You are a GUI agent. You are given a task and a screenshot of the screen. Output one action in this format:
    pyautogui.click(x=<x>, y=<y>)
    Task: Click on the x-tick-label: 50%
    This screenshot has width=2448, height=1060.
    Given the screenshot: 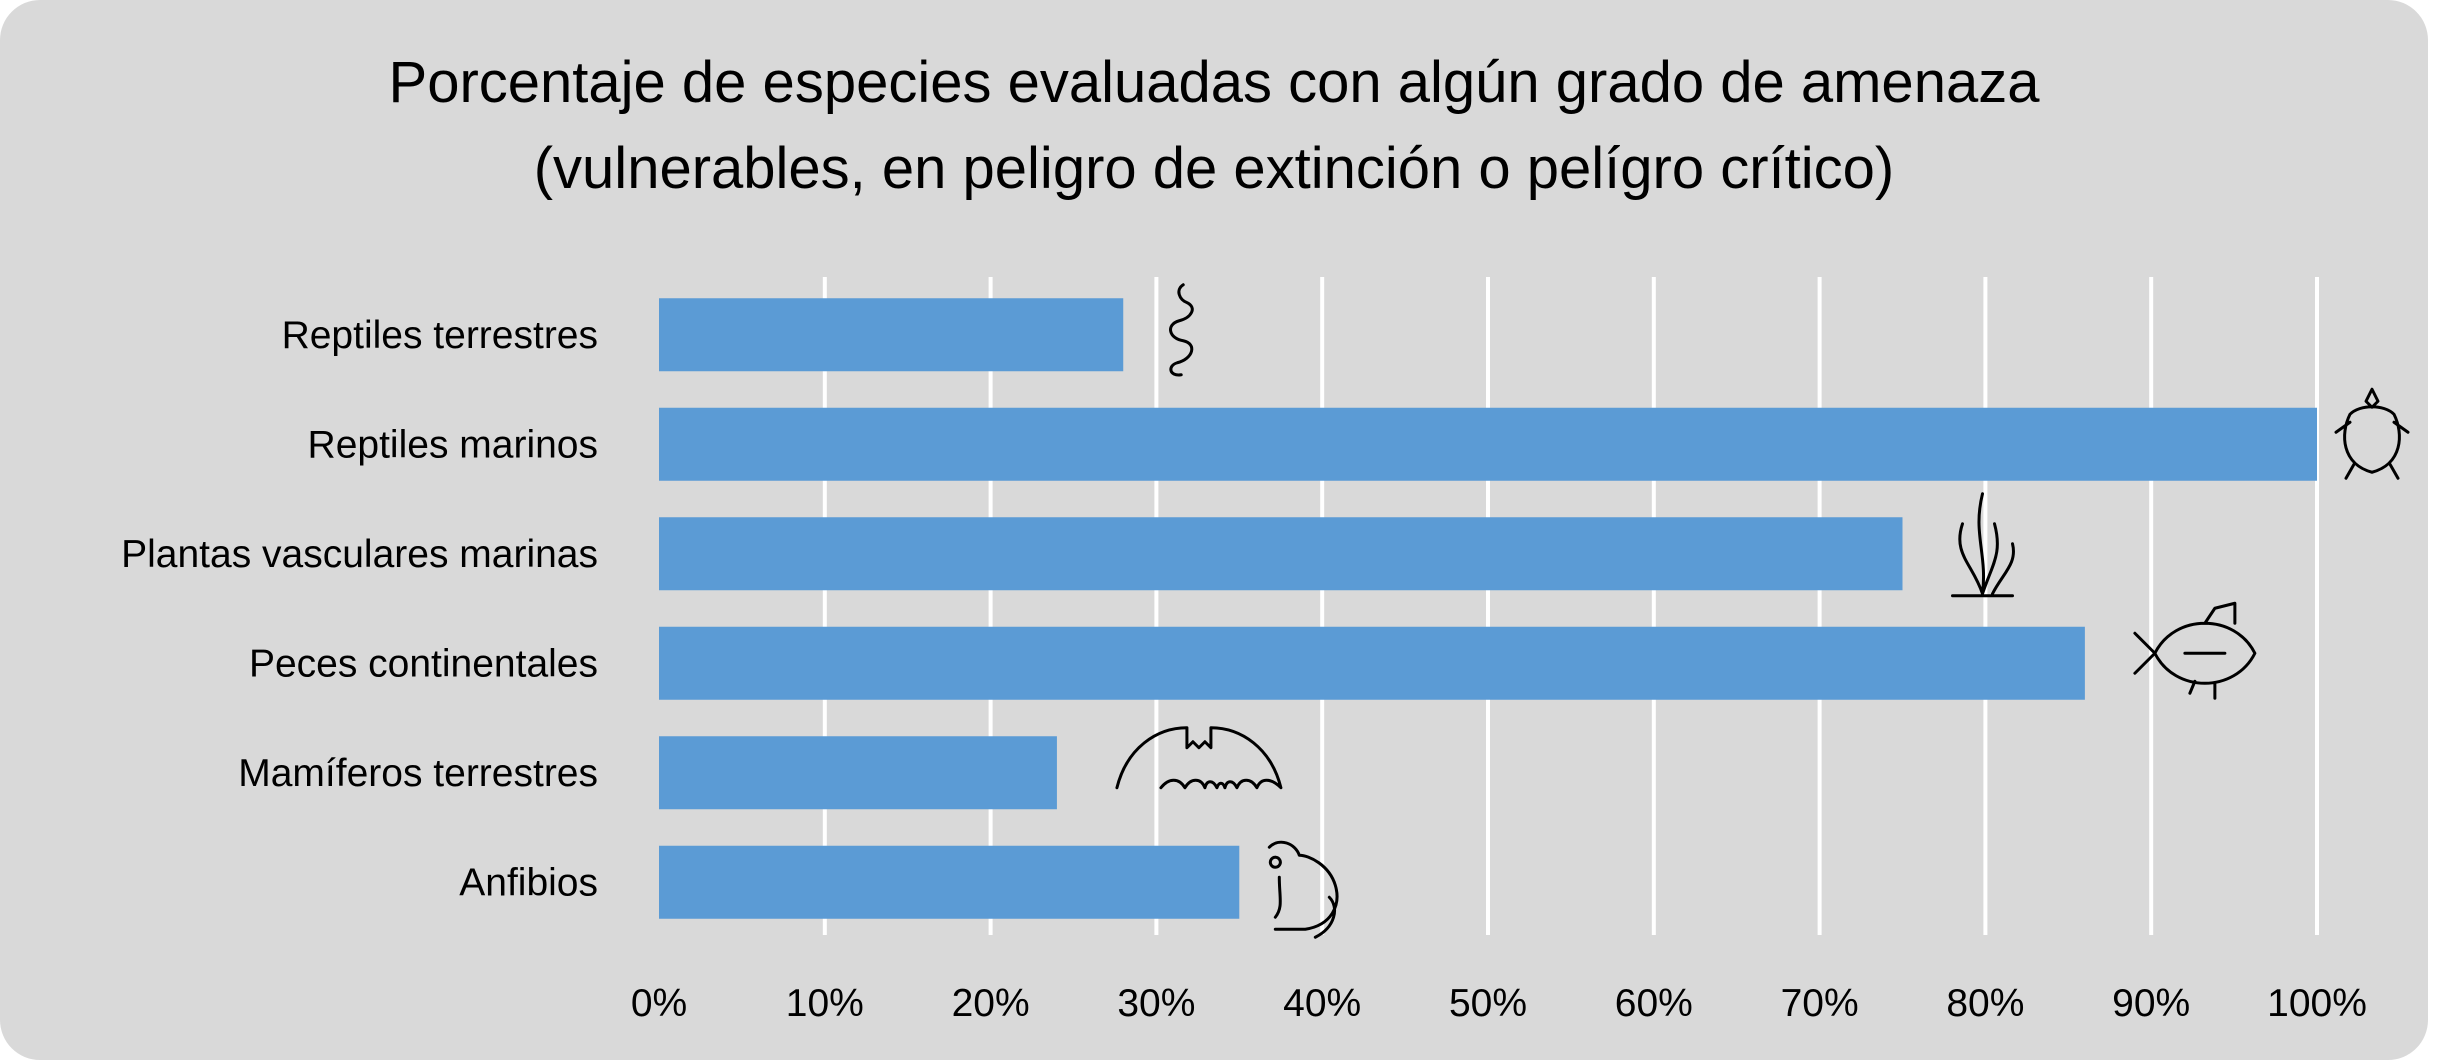 What is the action you would take?
    pyautogui.click(x=1488, y=1003)
    